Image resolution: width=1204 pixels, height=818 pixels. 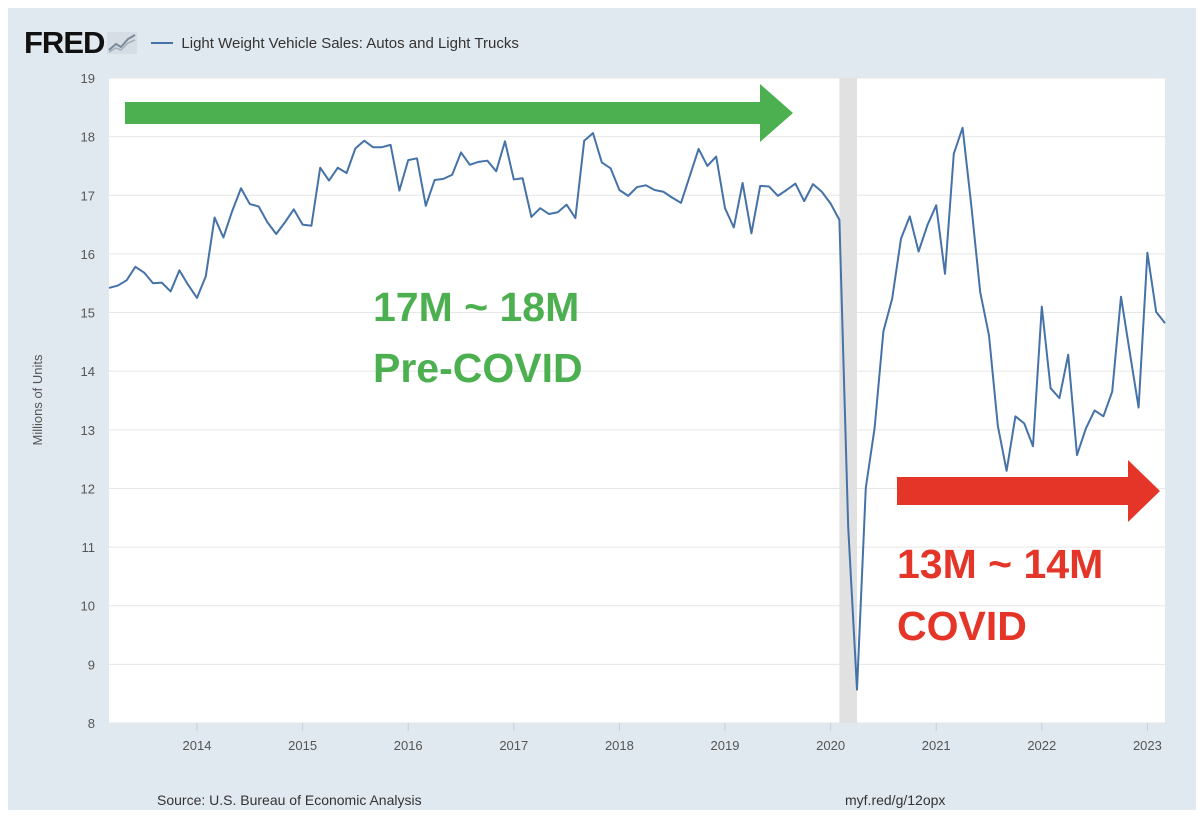 I want to click on fred-logo: FRED, so click(x=64, y=42).